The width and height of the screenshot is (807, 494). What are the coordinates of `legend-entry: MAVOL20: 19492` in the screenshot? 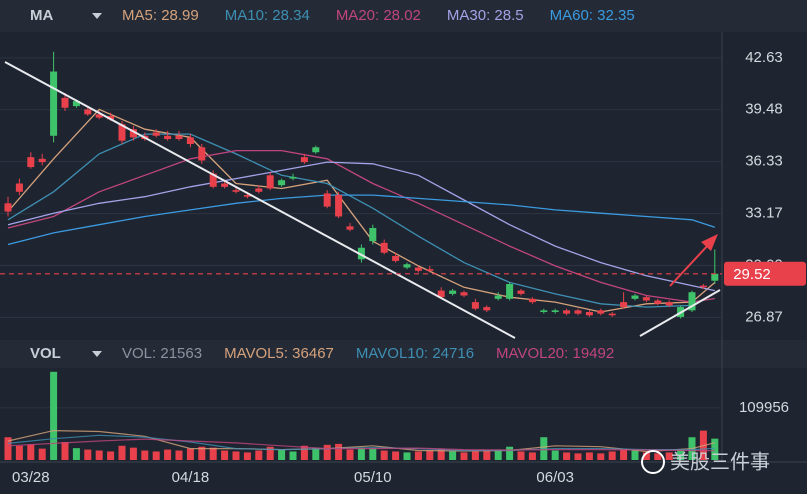 It's located at (555, 353).